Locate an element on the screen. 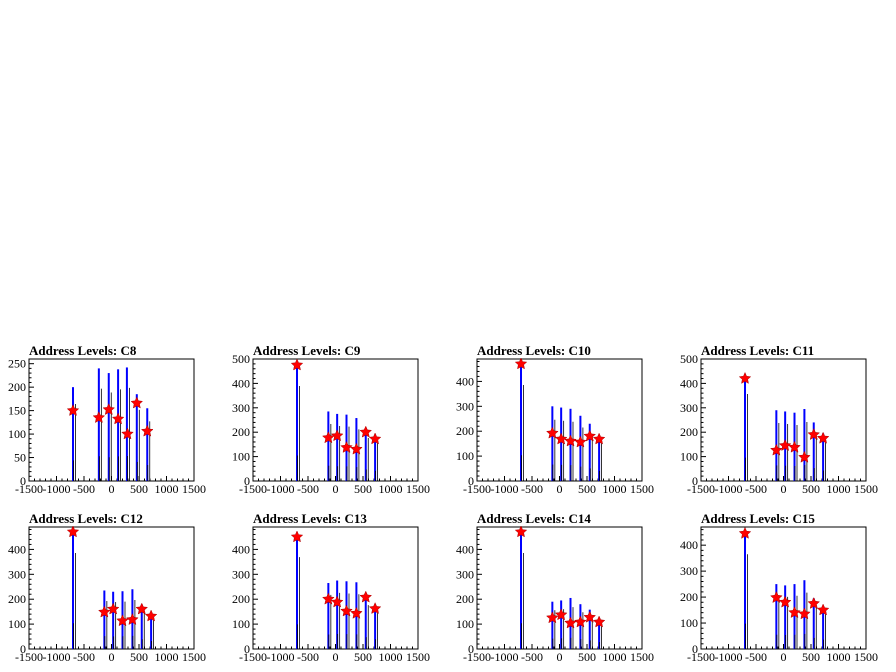 The height and width of the screenshot is (672, 896). y-tick-label: 150 is located at coordinates (17, 411).